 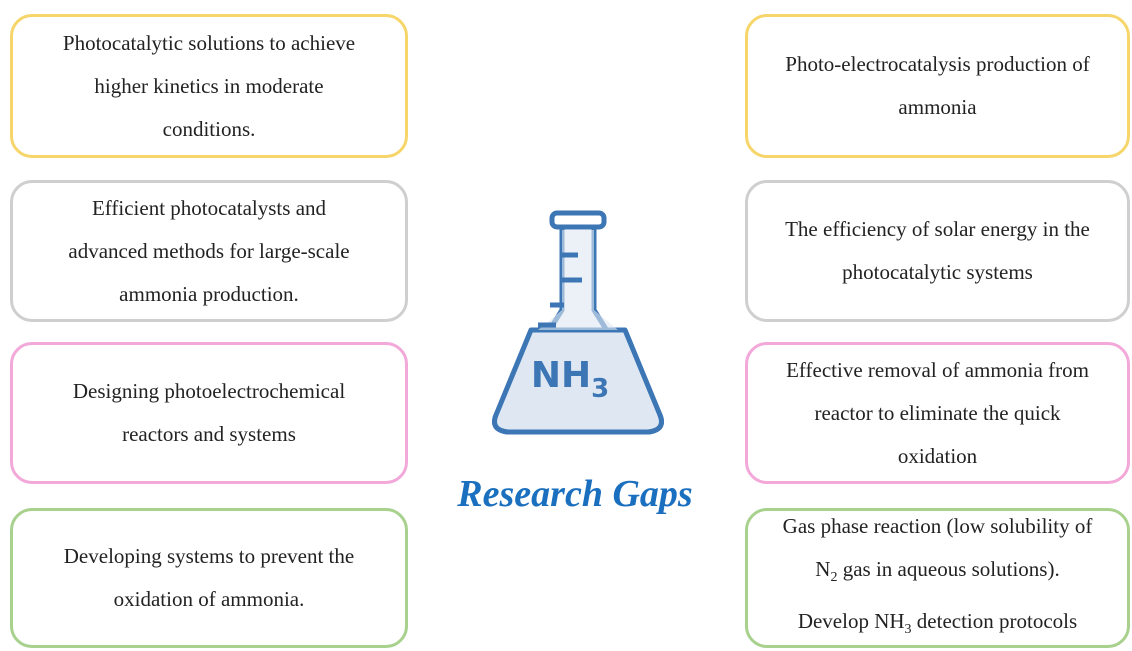 I want to click on text-line: Photo-electrocatalysis production of, so click(x=937, y=64).